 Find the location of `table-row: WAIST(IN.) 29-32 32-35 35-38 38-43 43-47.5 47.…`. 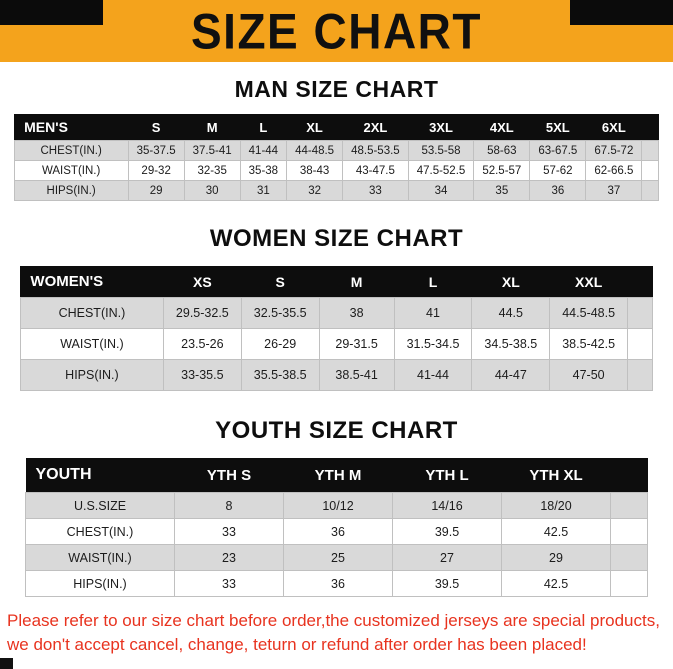

table-row: WAIST(IN.) 29-32 32-35 35-38 38-43 43-47.5 47.… is located at coordinates (336, 170).